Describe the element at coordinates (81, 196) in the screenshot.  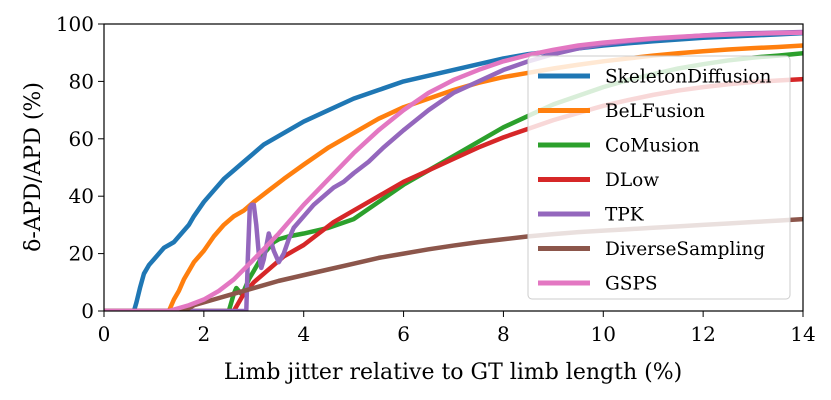
I see `y-tick-label: 40` at that location.